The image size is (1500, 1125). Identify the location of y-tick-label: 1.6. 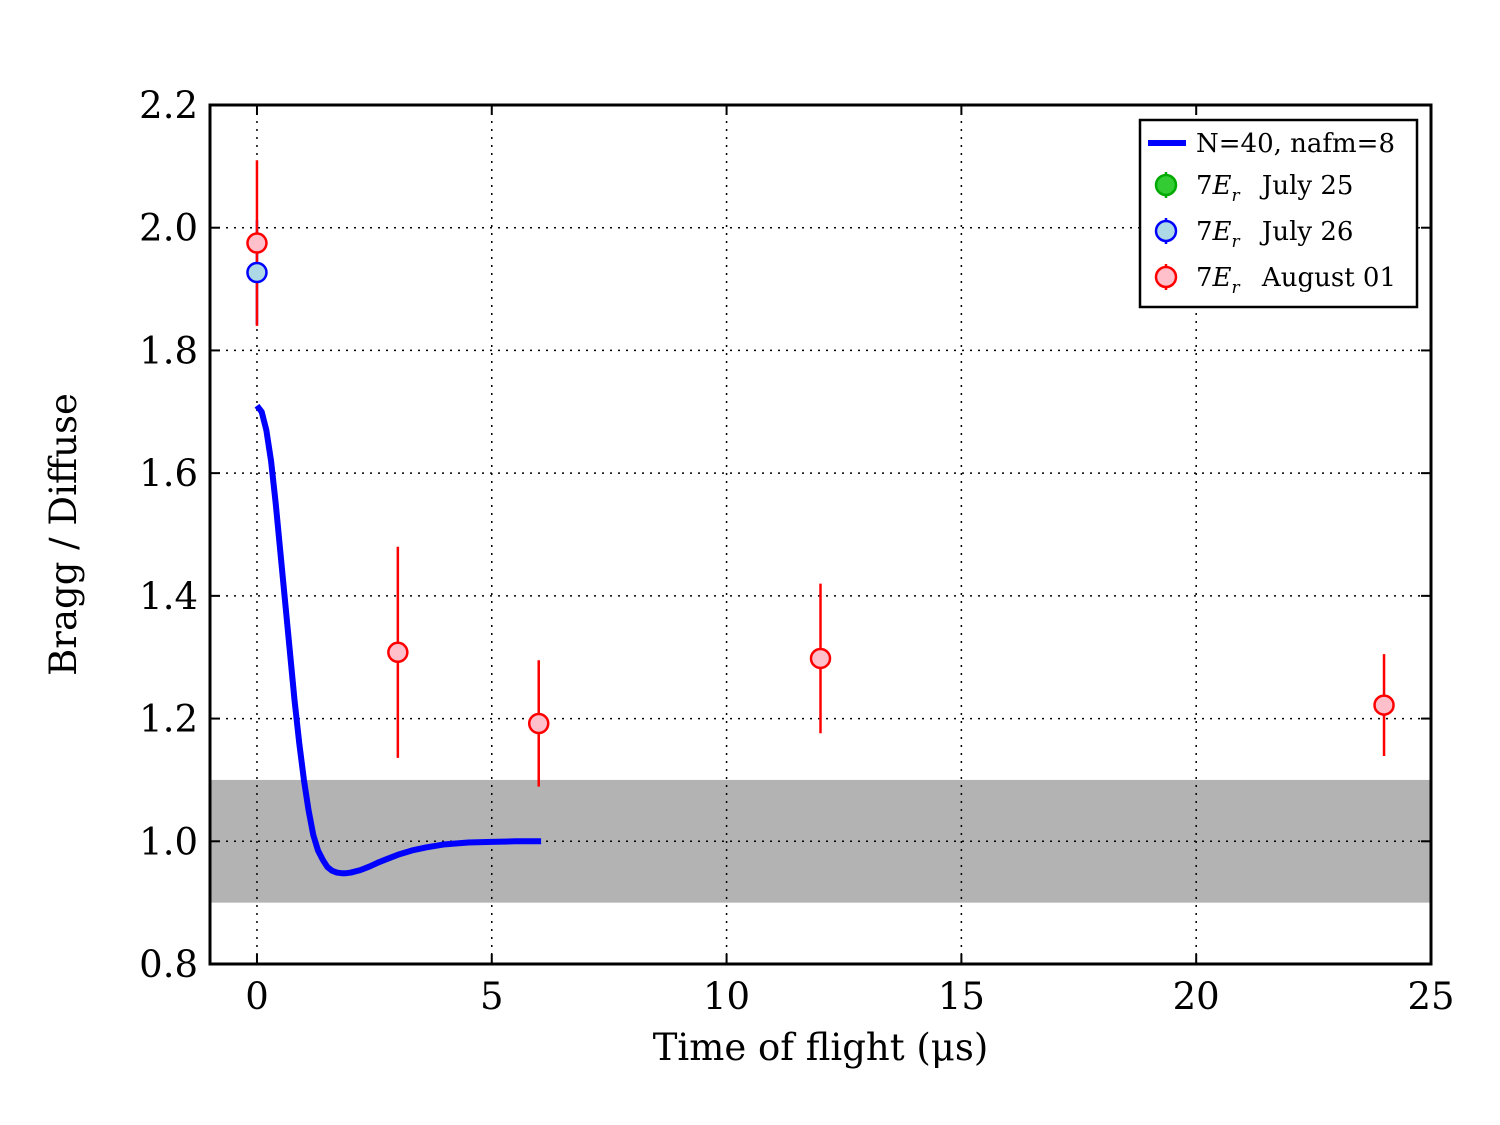
(168, 473).